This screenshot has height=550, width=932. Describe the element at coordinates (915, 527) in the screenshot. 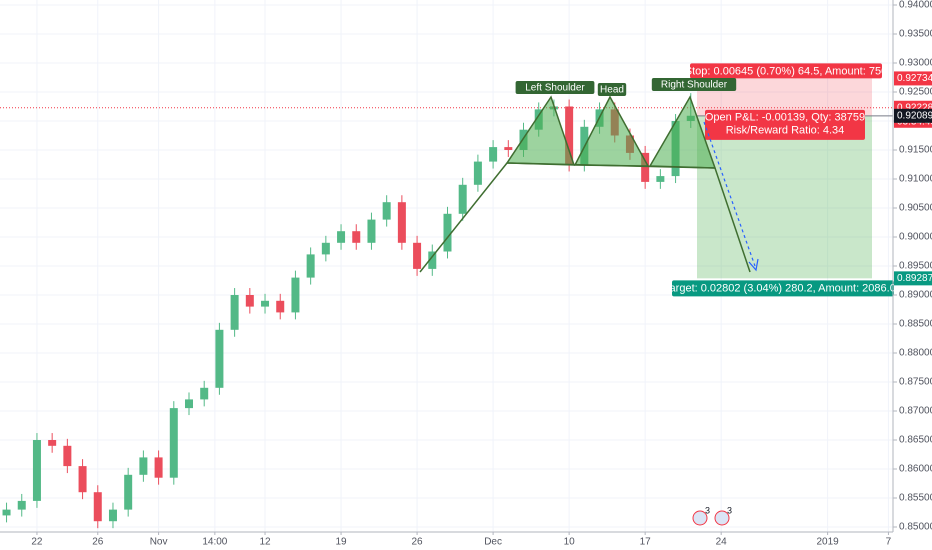

I see `y-tick-label: 0.85000` at that location.